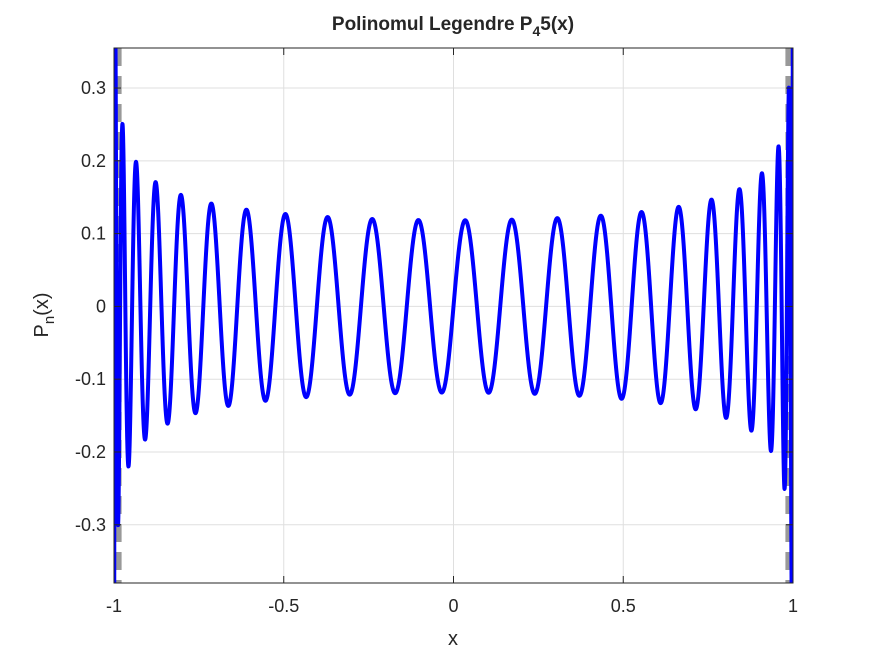 This screenshot has height=661, width=875. What do you see at coordinates (101, 306) in the screenshot?
I see `y-tick-label-3: 0` at bounding box center [101, 306].